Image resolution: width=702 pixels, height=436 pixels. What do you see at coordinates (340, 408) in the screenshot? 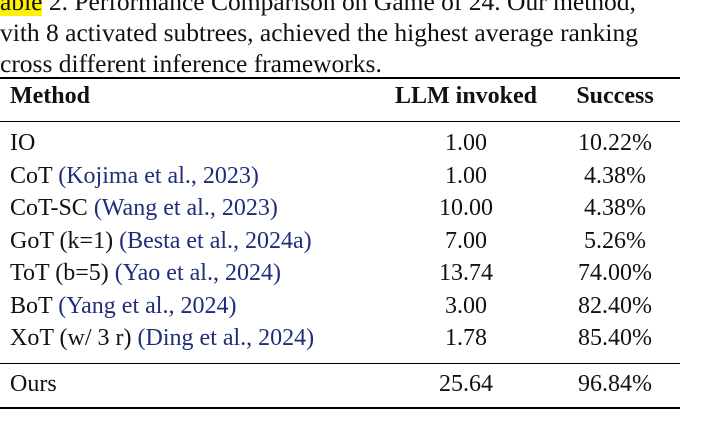
I see `bottom-rule` at bounding box center [340, 408].